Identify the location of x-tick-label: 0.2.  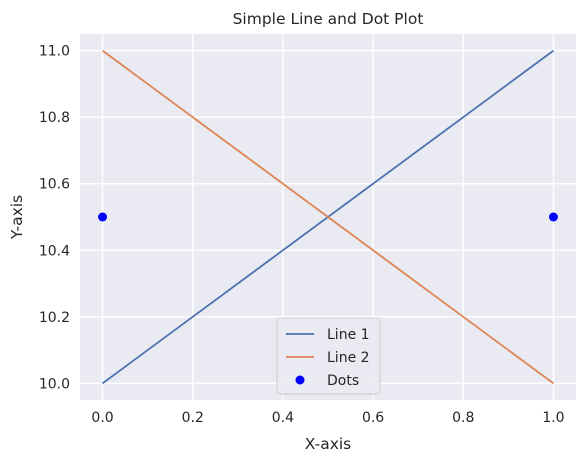
(193, 418).